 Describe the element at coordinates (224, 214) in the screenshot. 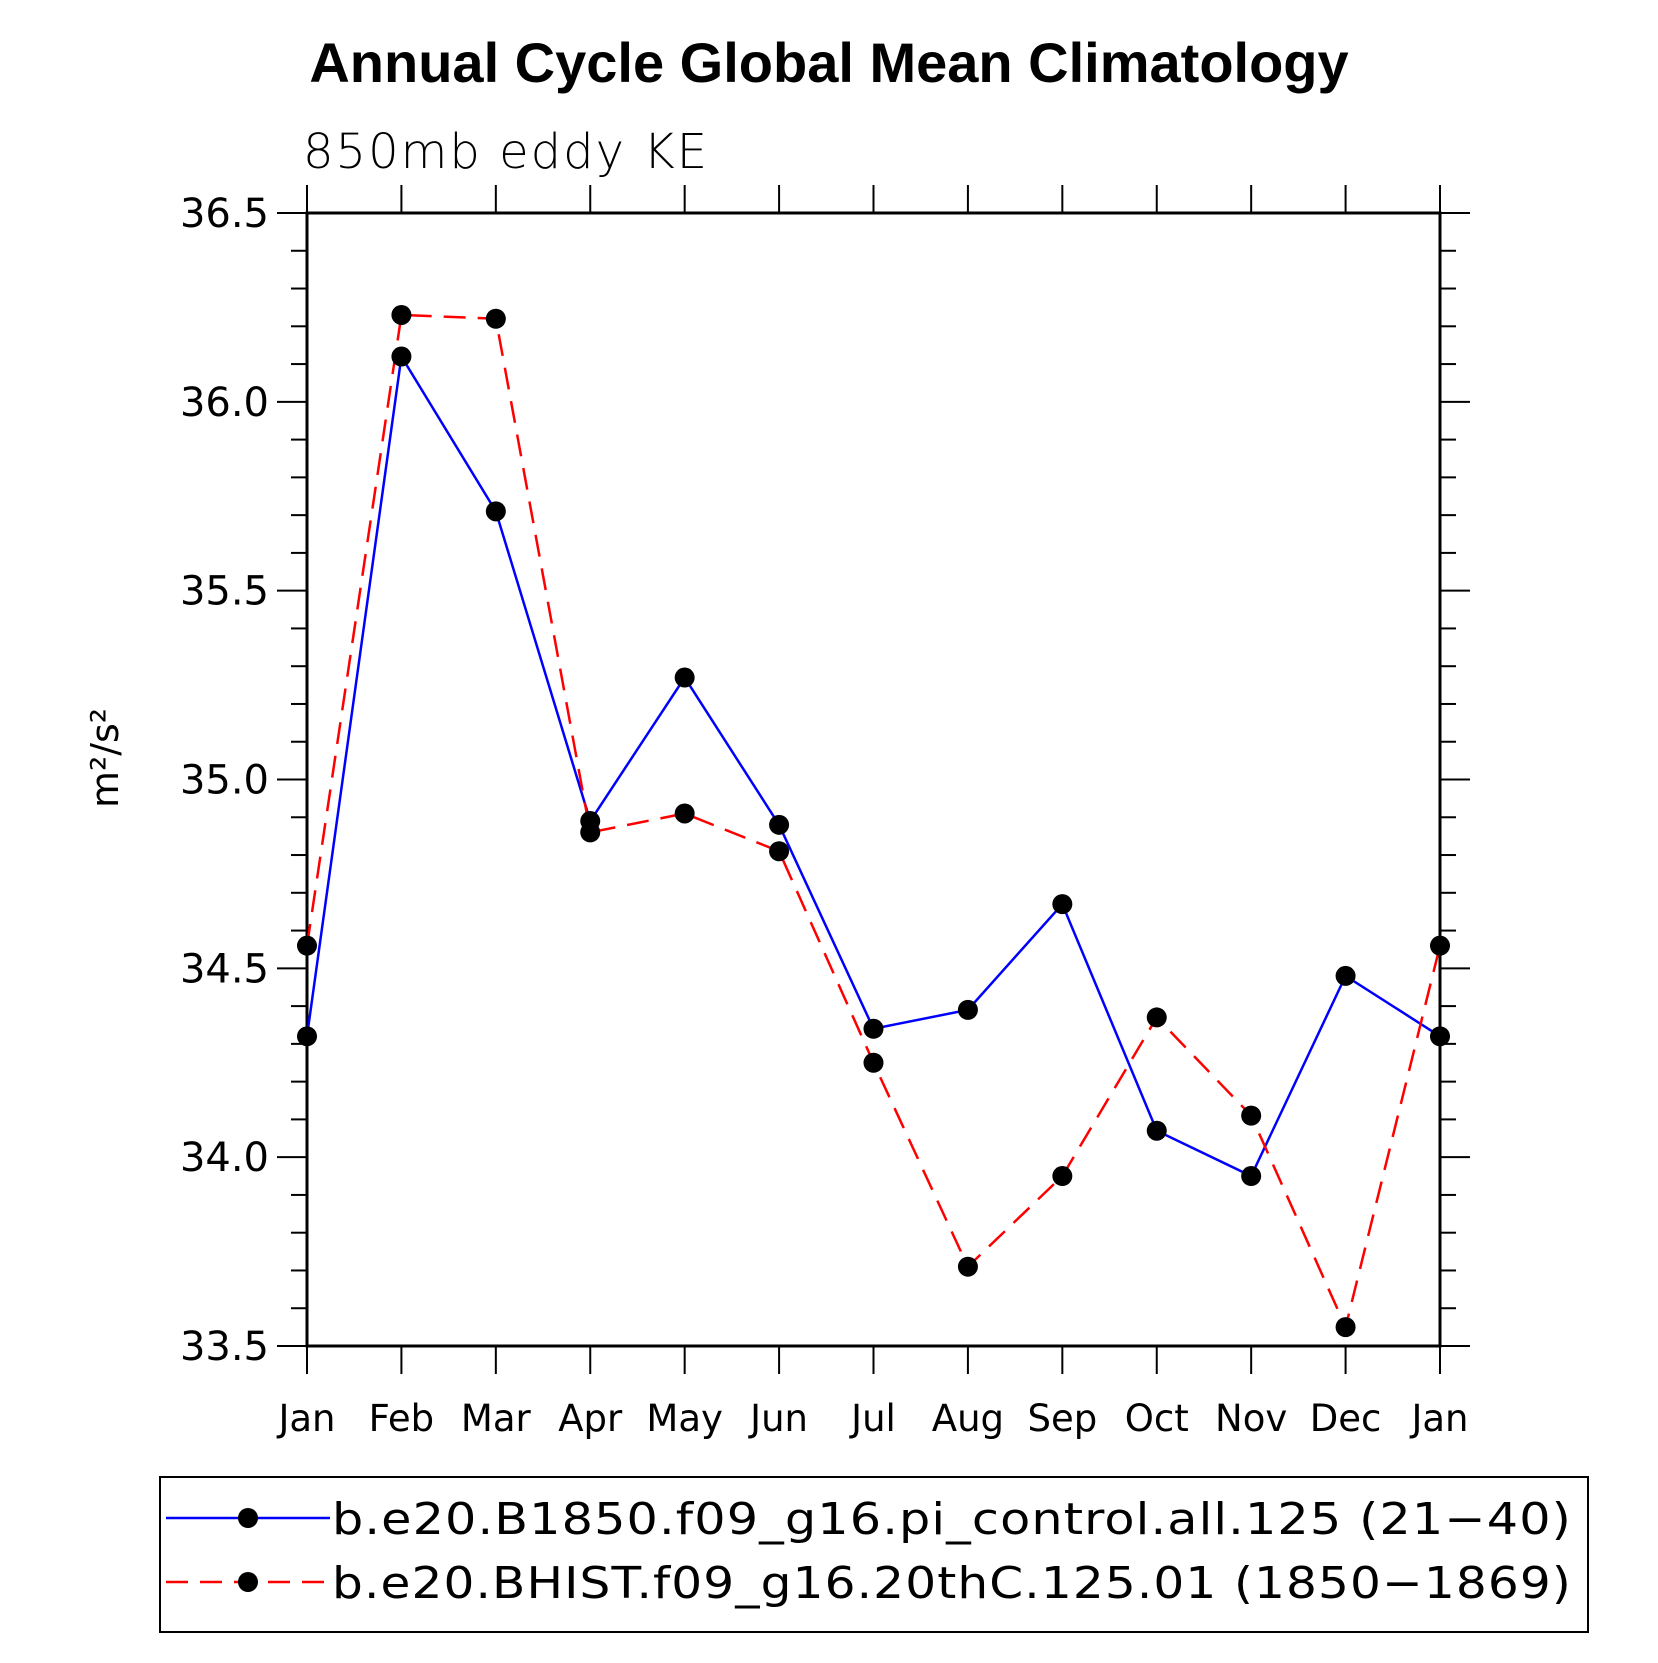

I see `y-tick-label: 36.5` at that location.